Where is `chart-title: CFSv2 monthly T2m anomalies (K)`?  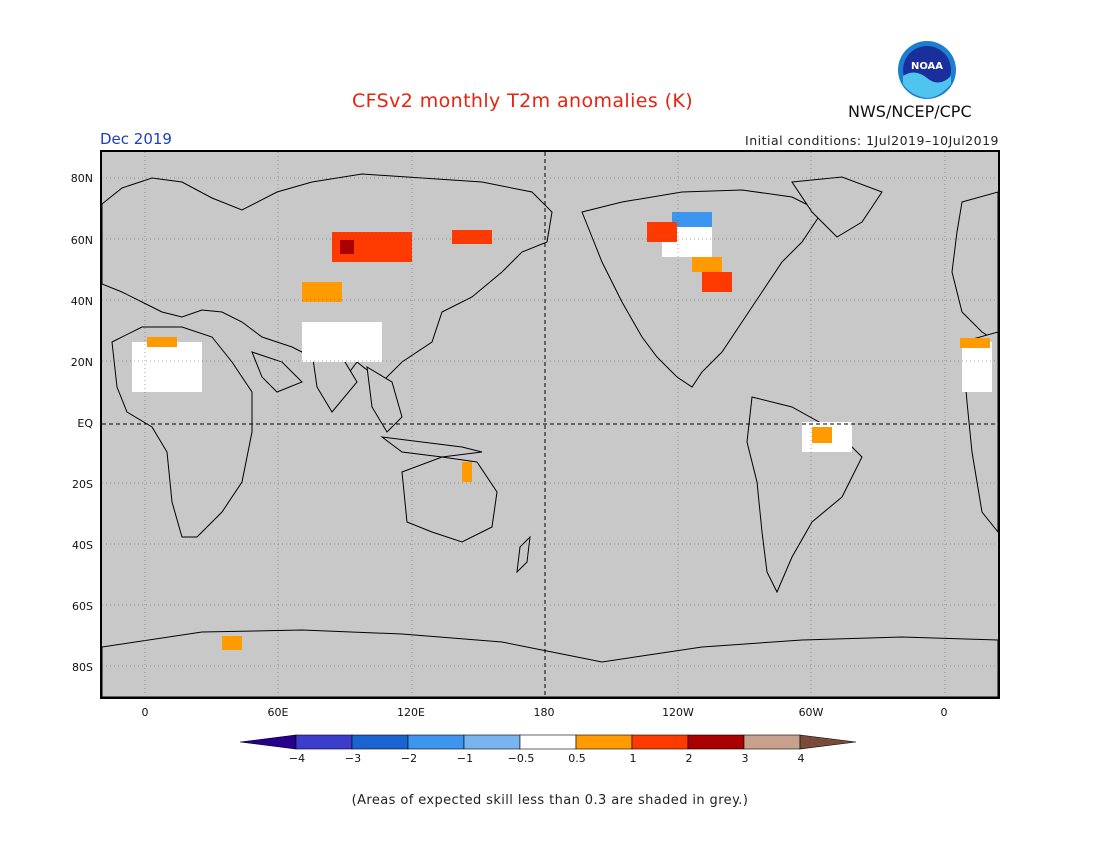 chart-title: CFSv2 monthly T2m anomalies (K) is located at coordinates (523, 101).